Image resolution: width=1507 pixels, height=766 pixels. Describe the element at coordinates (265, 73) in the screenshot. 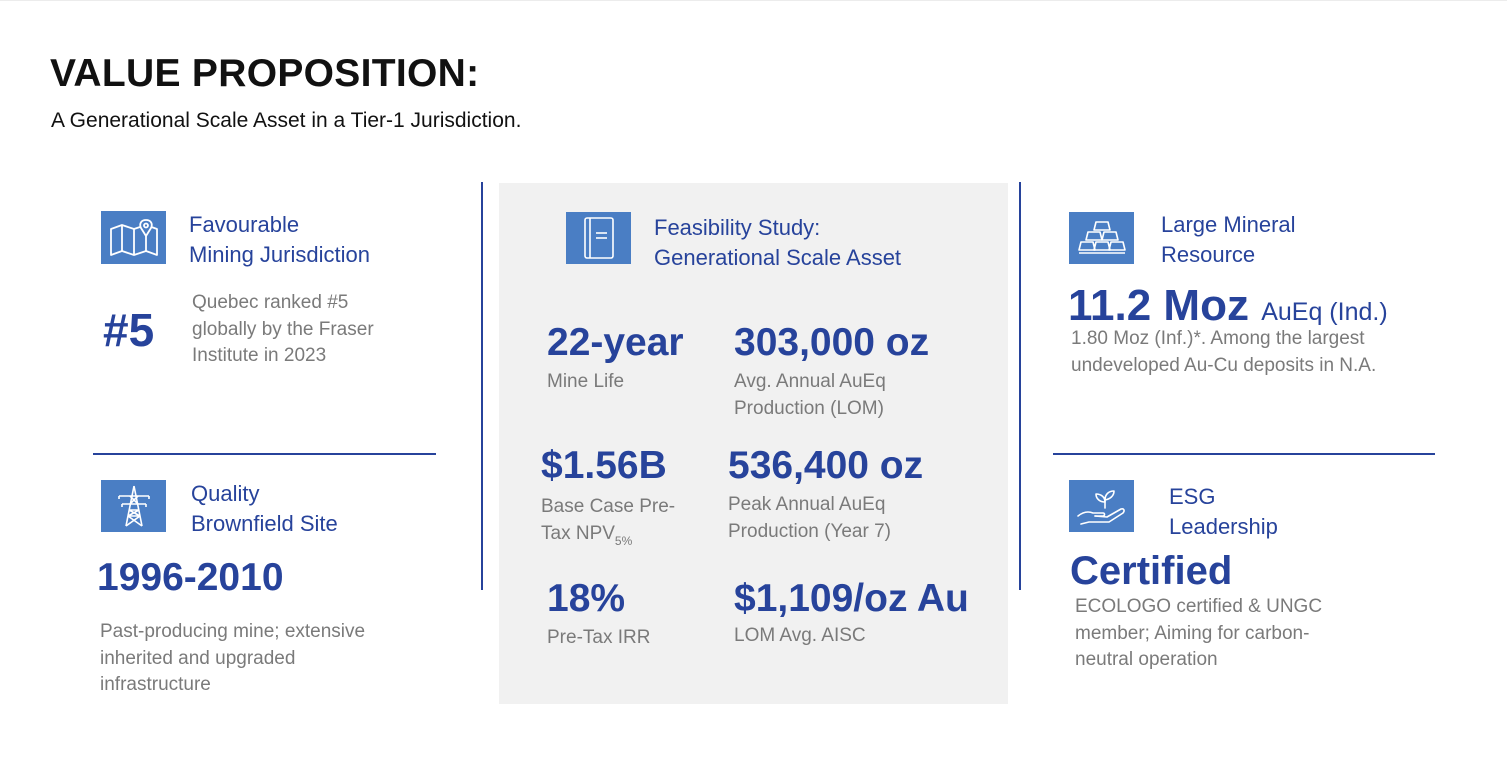

I see `page-title: VALUE PROPOSITION:` at that location.